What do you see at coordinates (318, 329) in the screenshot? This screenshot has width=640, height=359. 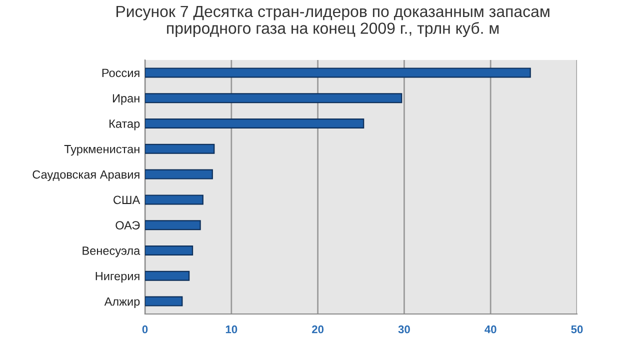 I see `x-tick-label: 20` at bounding box center [318, 329].